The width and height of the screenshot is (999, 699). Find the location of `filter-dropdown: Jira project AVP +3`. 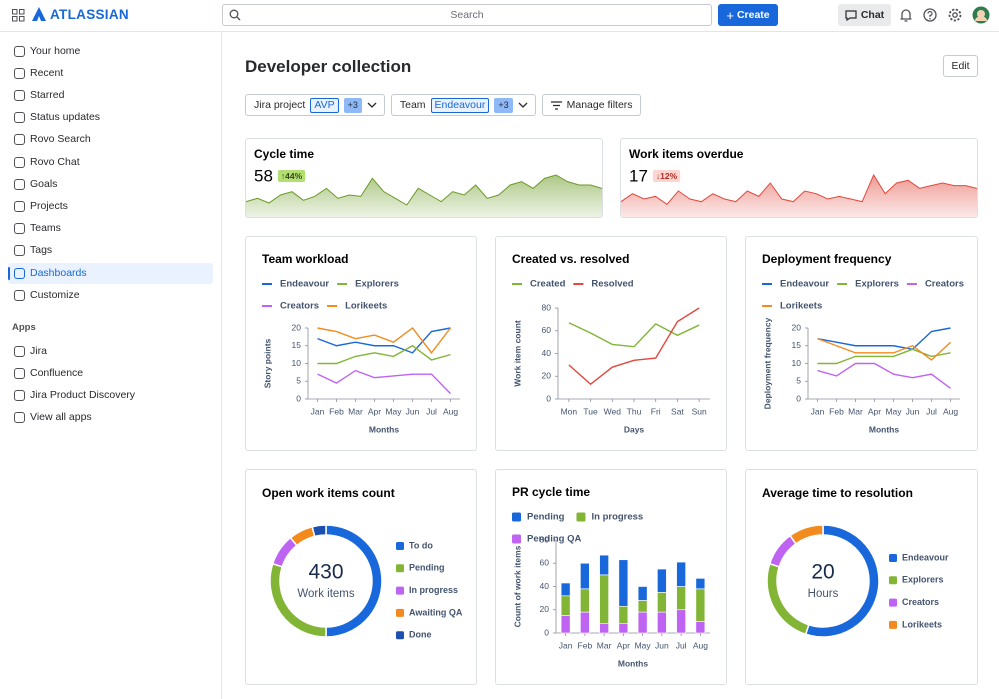

filter-dropdown: Jira project AVP +3 is located at coordinates (315, 105).